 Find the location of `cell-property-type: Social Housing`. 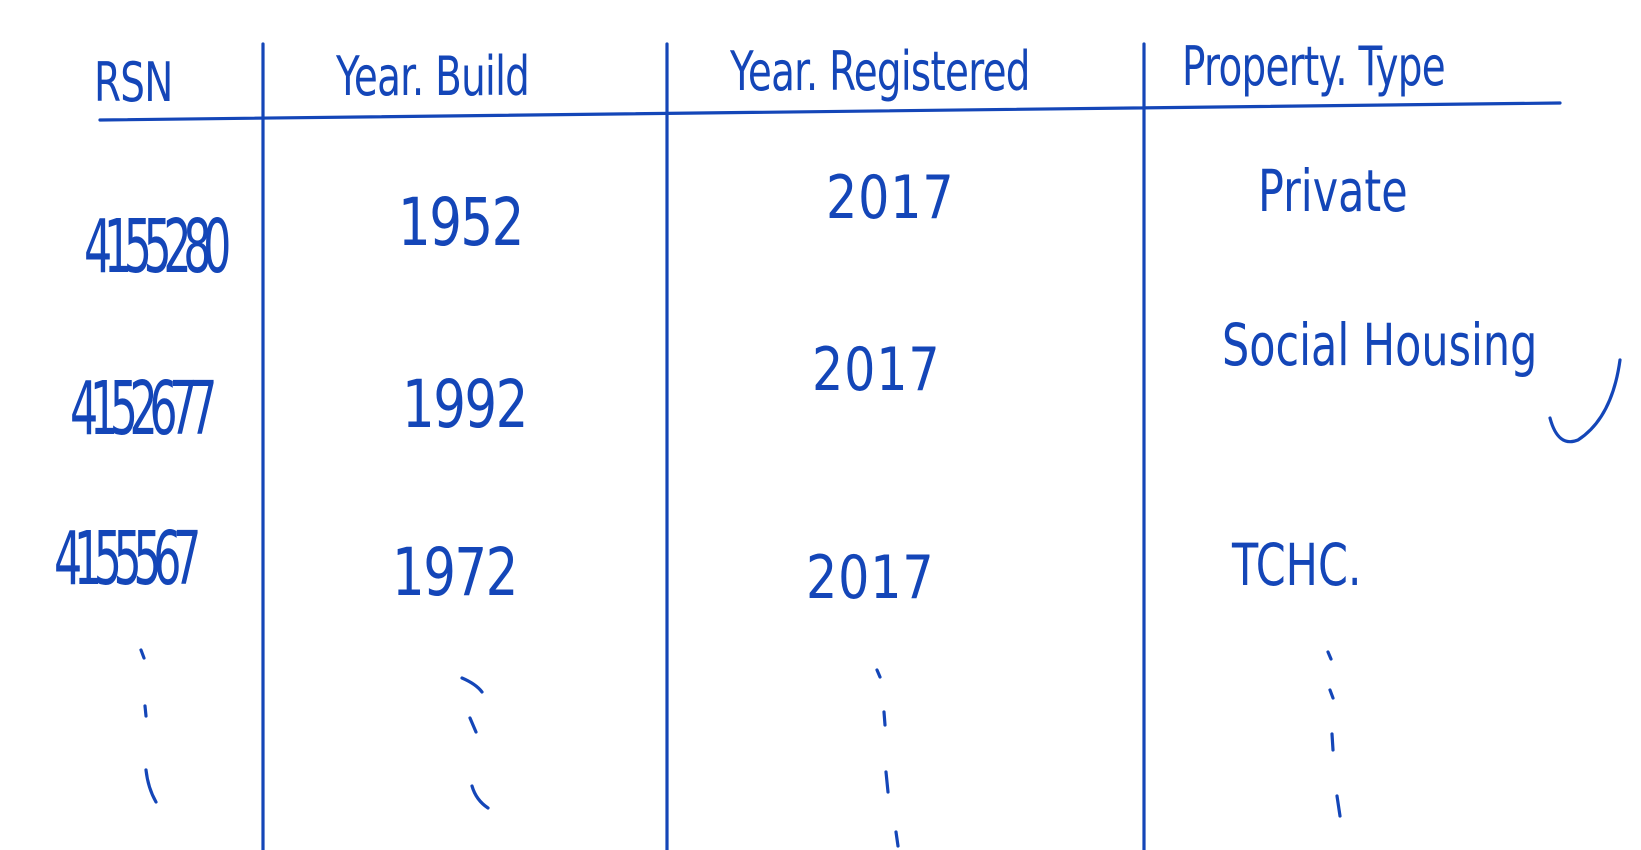

cell-property-type: Social Housing is located at coordinates (1380, 345).